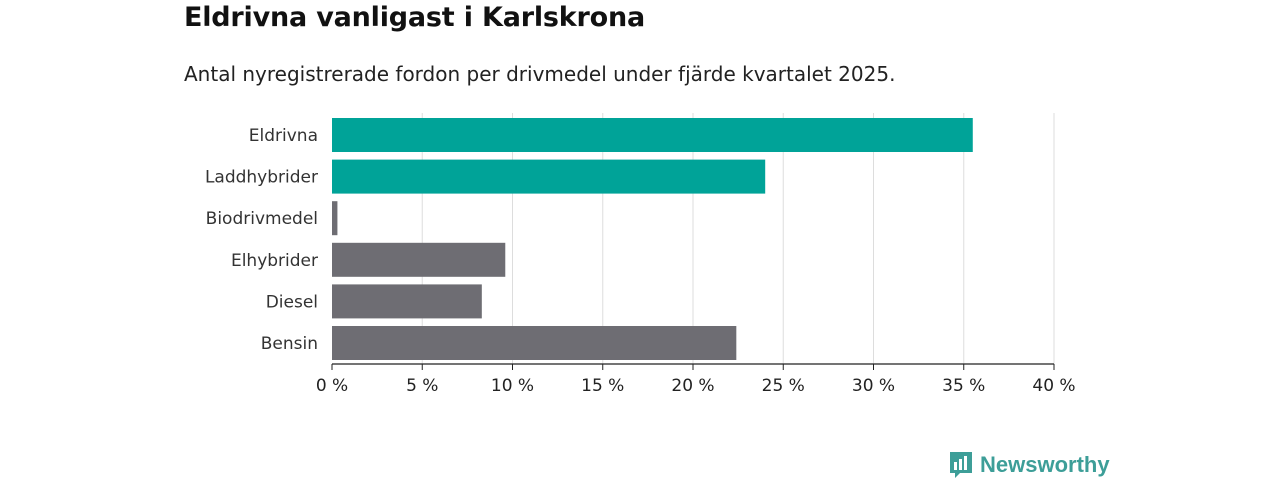 Image resolution: width=1280 pixels, height=480 pixels. I want to click on bar-biodrivmedel, so click(335, 218).